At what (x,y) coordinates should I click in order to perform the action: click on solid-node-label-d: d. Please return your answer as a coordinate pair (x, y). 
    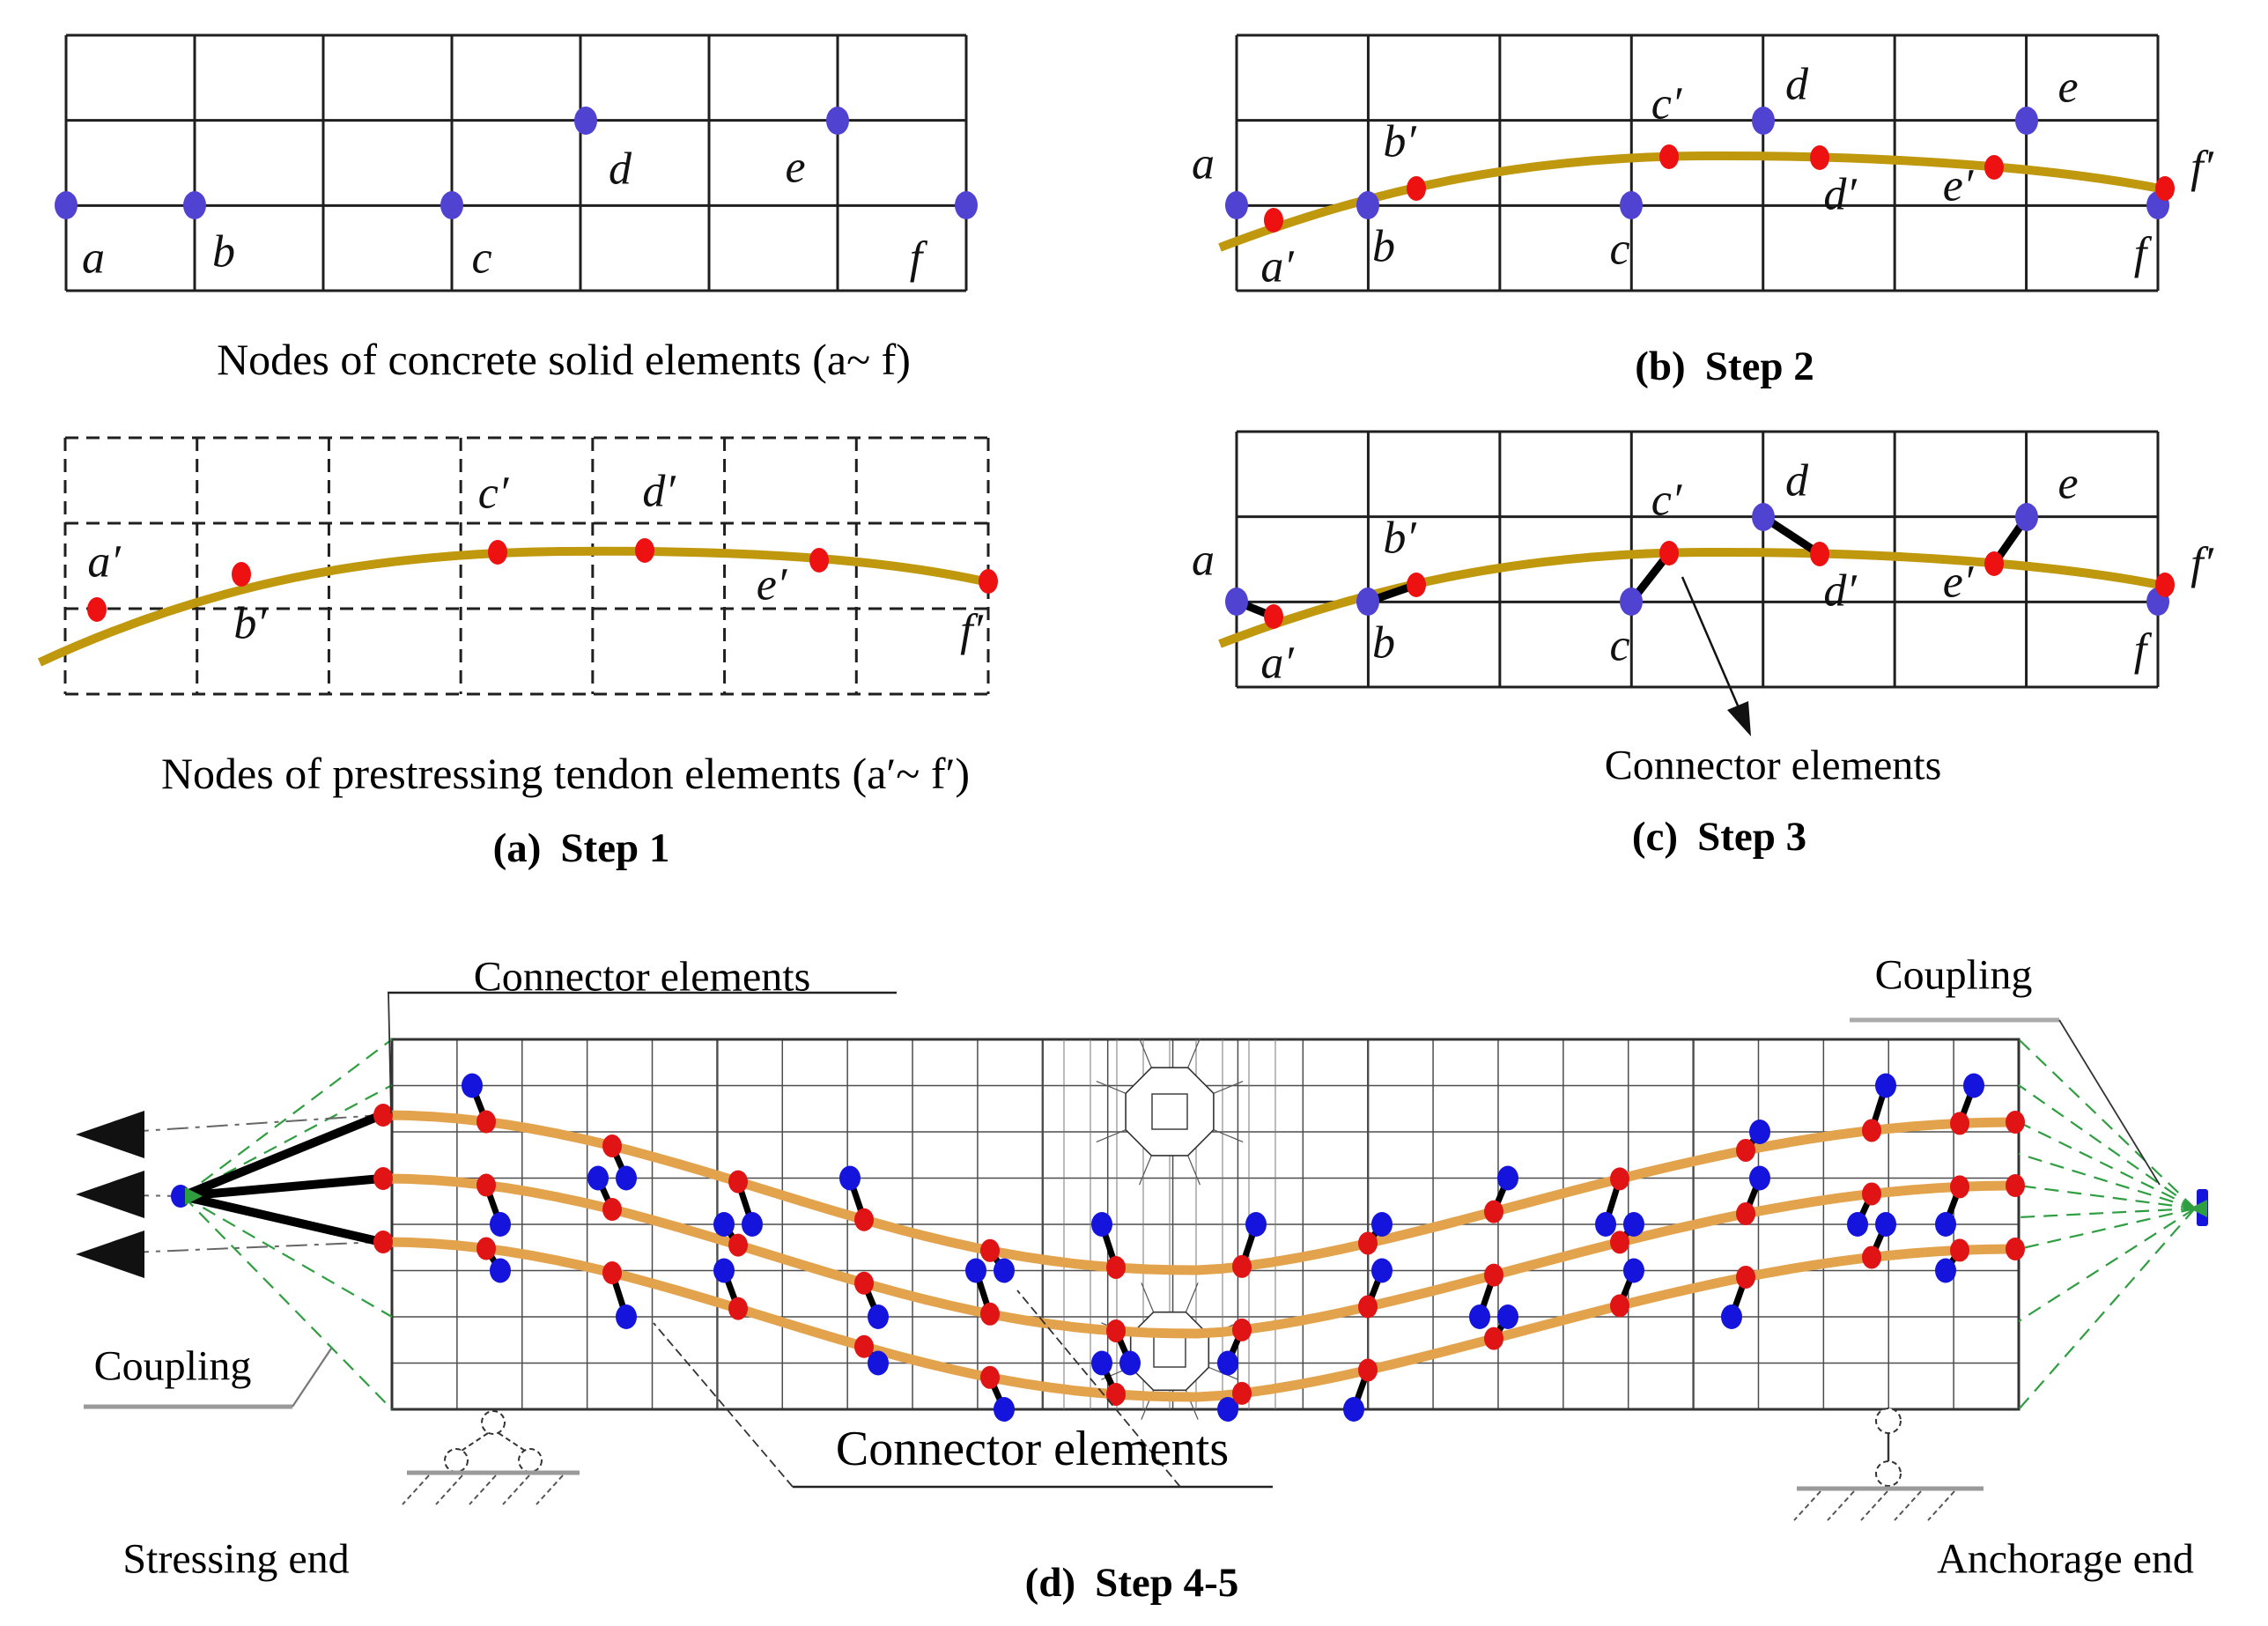
    Looking at the image, I should click on (1797, 481).